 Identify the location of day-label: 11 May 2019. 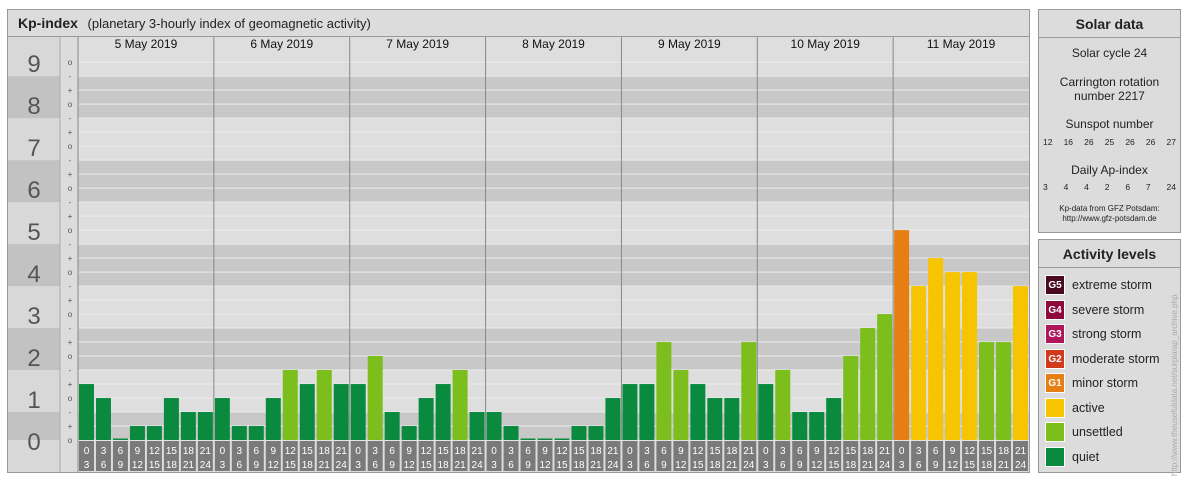
(961, 44).